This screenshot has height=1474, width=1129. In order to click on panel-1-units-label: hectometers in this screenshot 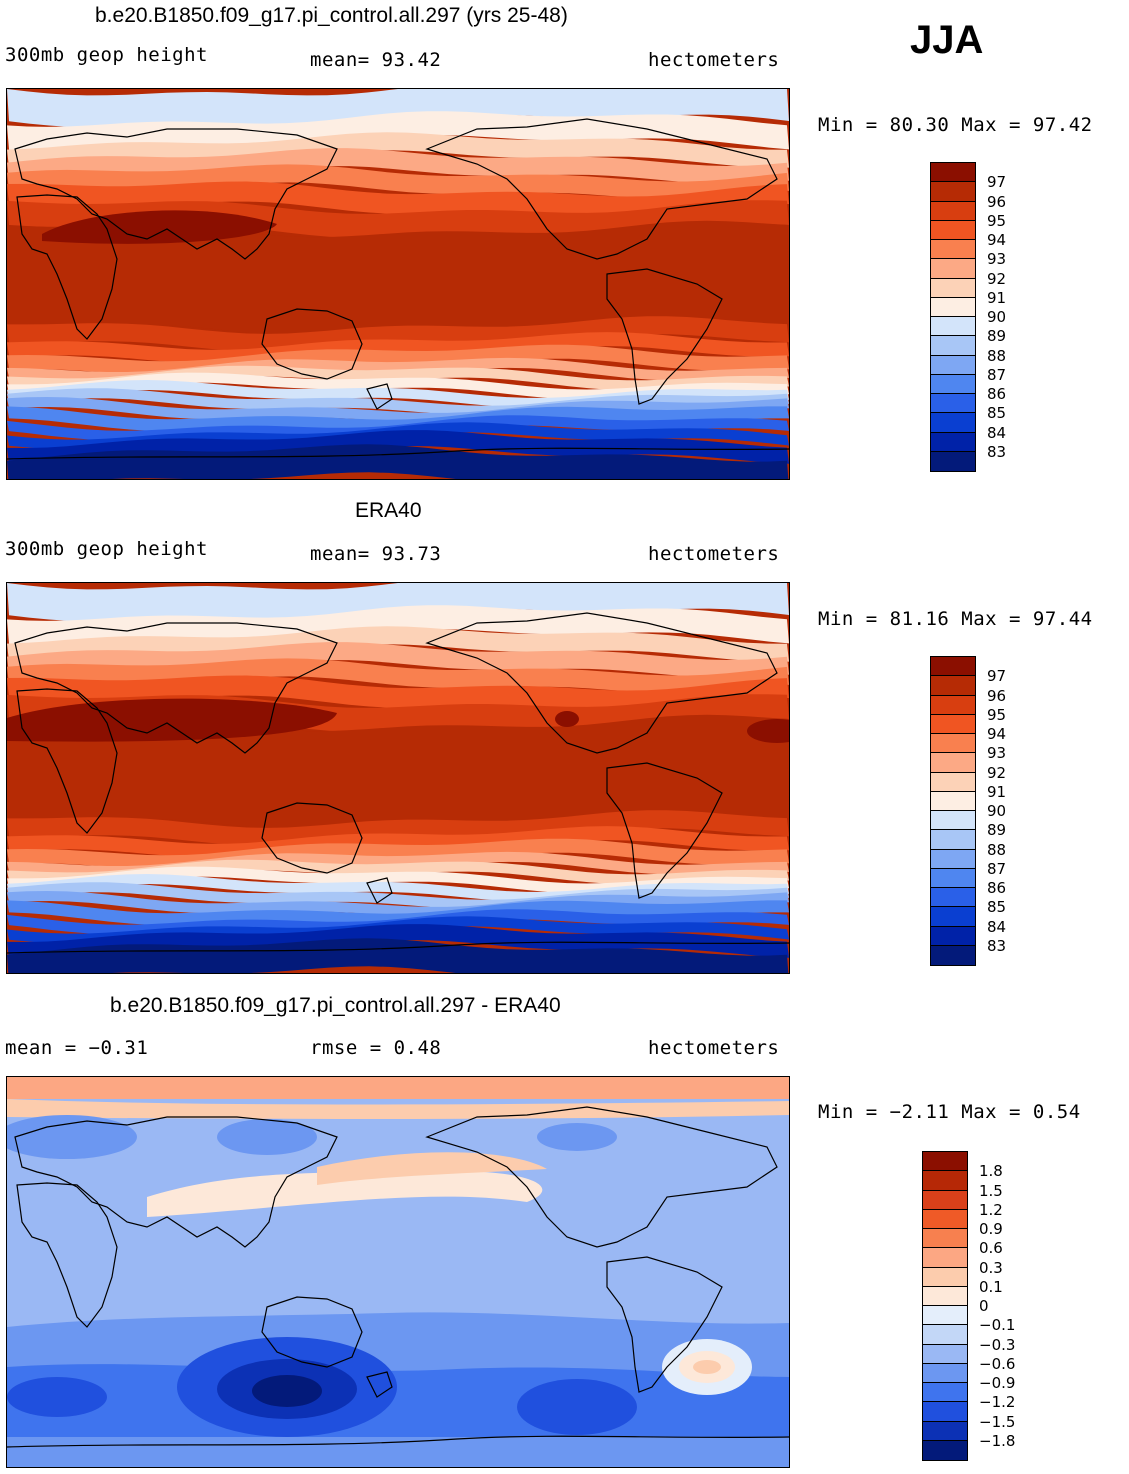, I will do `click(714, 60)`.